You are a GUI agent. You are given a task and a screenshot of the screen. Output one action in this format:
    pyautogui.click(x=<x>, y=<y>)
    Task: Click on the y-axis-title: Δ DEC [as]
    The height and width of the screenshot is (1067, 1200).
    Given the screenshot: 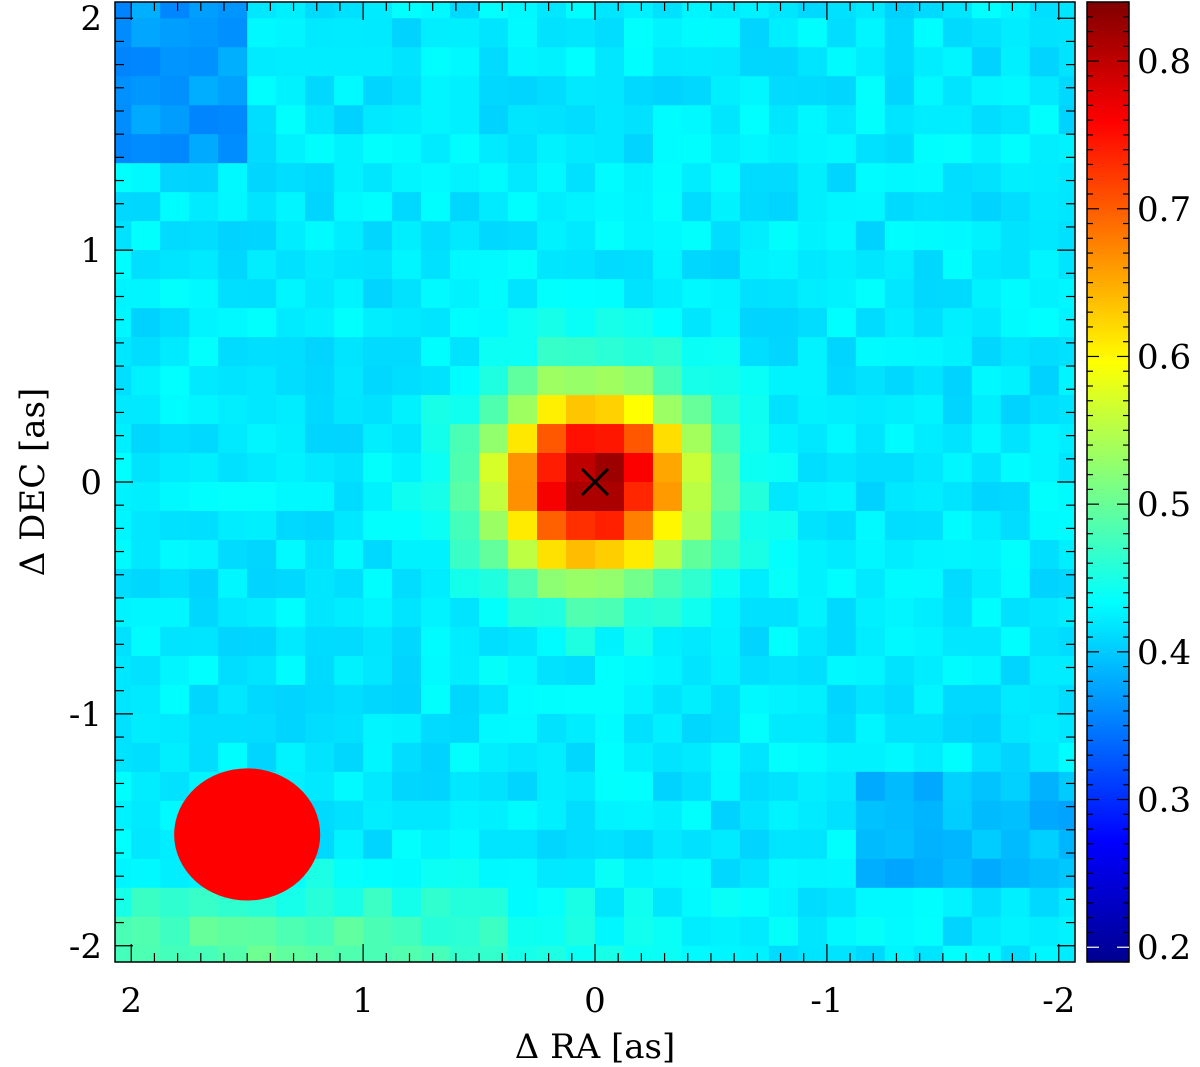 What is the action you would take?
    pyautogui.click(x=33, y=482)
    